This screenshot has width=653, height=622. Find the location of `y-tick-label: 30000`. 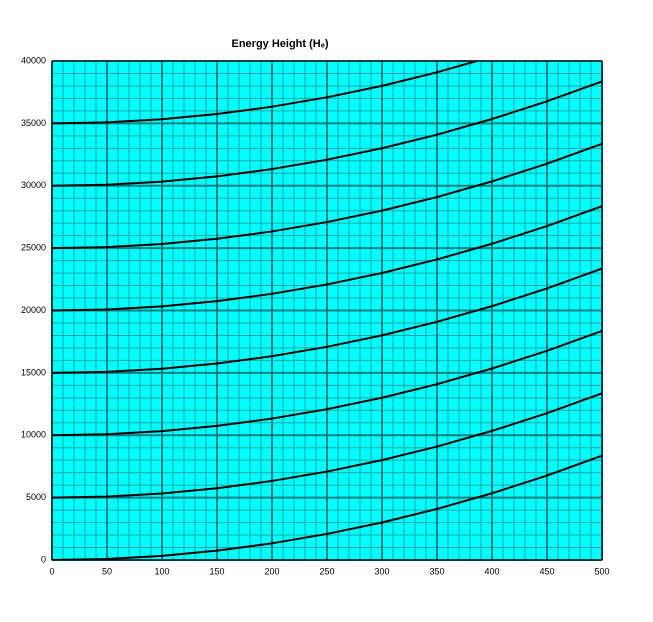

y-tick-label: 30000 is located at coordinates (33, 185).